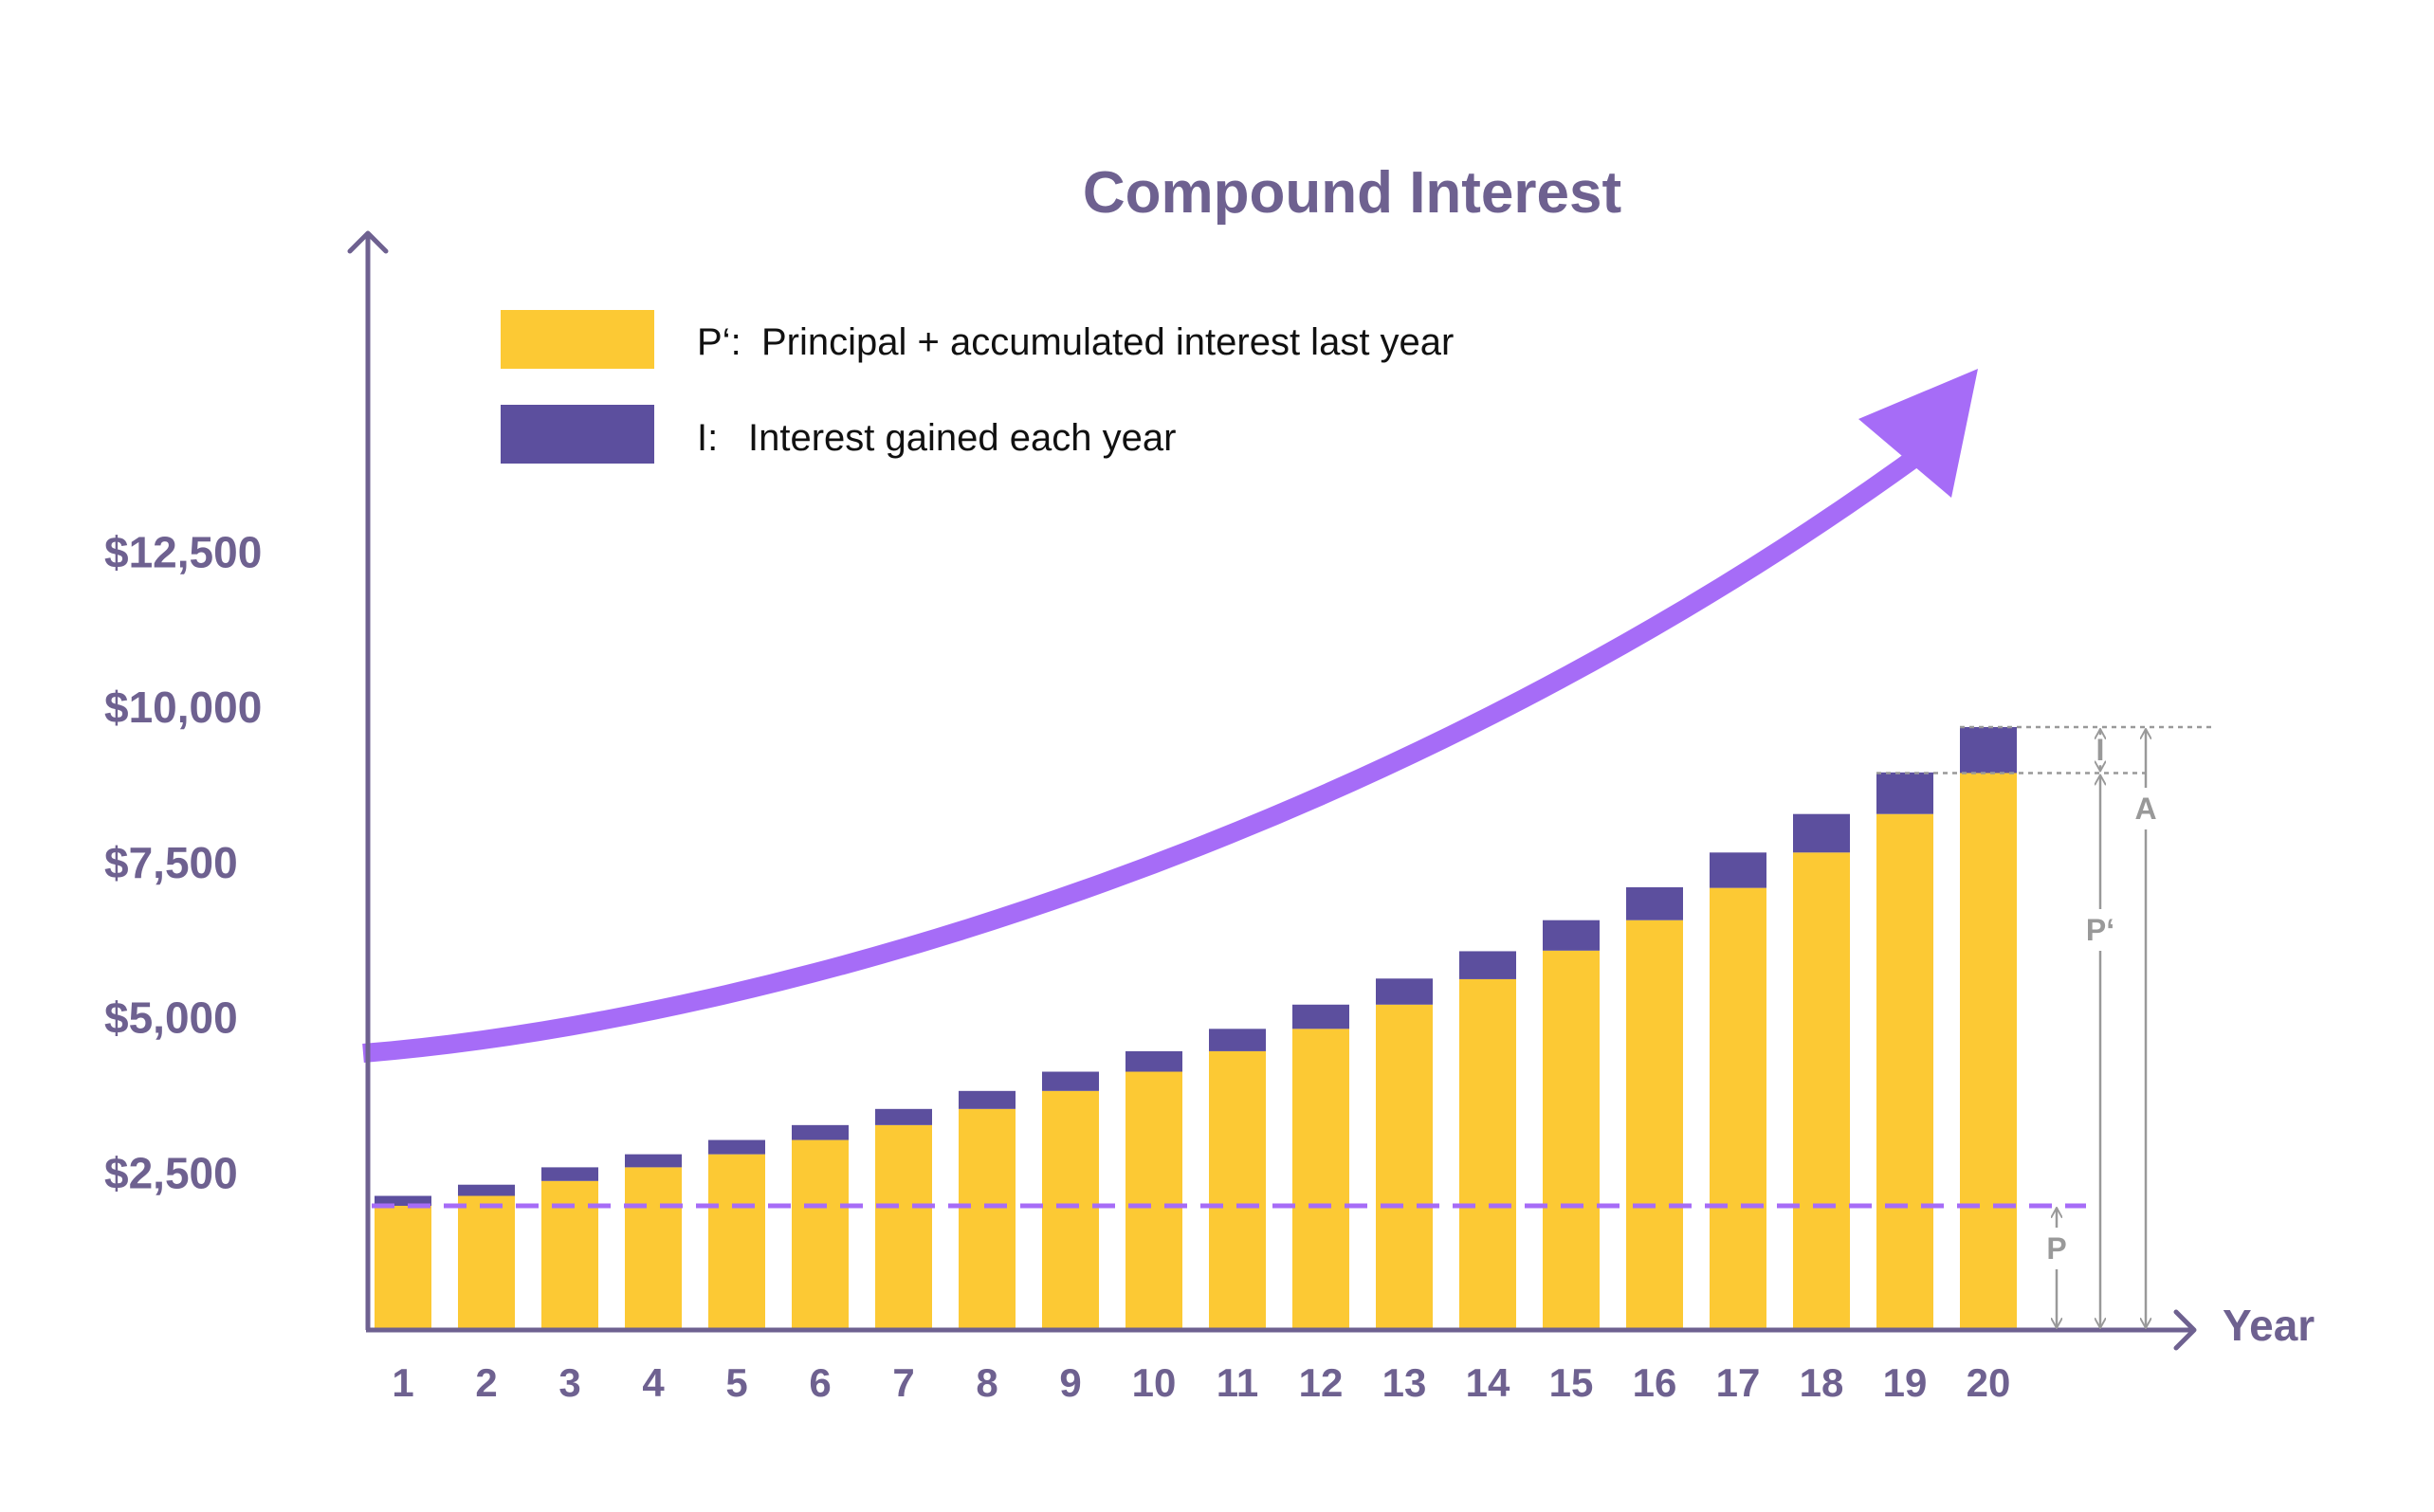 The image size is (2434, 1512). I want to click on dim-i-label: I, so click(2100, 750).